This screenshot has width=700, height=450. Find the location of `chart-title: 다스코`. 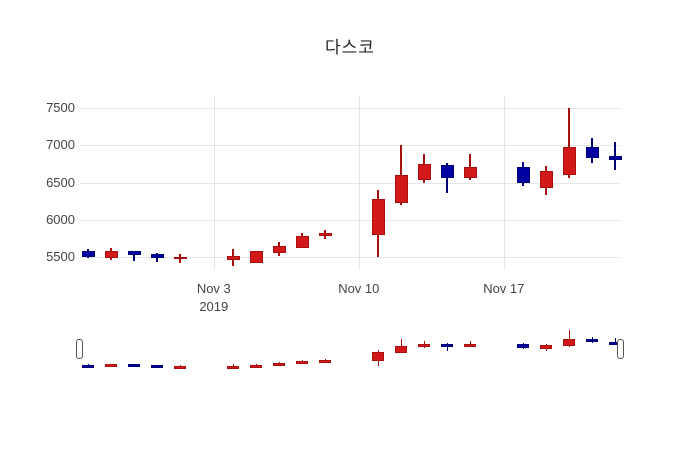

chart-title: 다스코 is located at coordinates (350, 47).